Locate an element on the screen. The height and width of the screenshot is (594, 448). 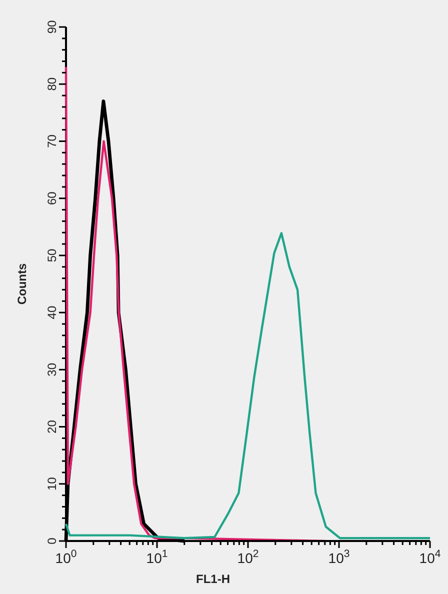
y-axis-title: Counts is located at coordinates (22, 284).